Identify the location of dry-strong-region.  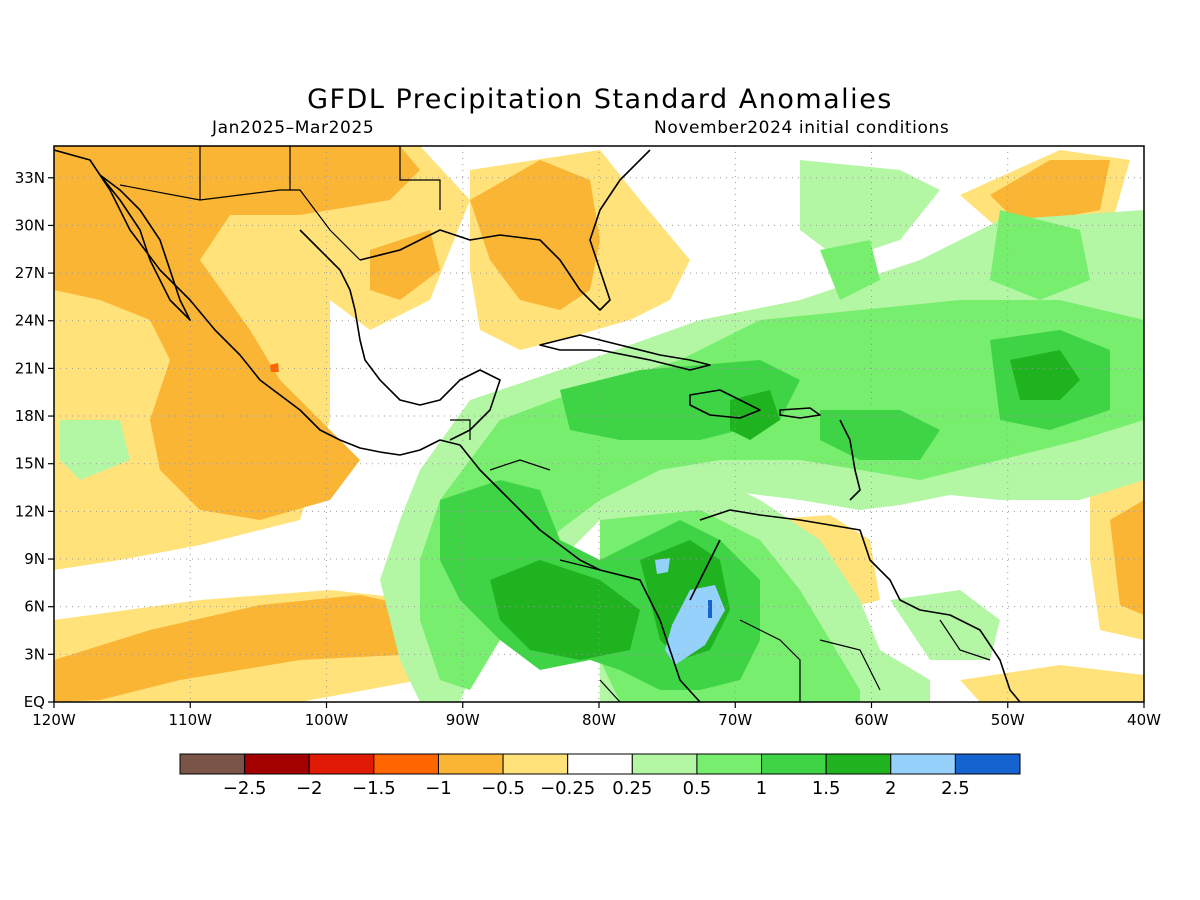
(274, 367).